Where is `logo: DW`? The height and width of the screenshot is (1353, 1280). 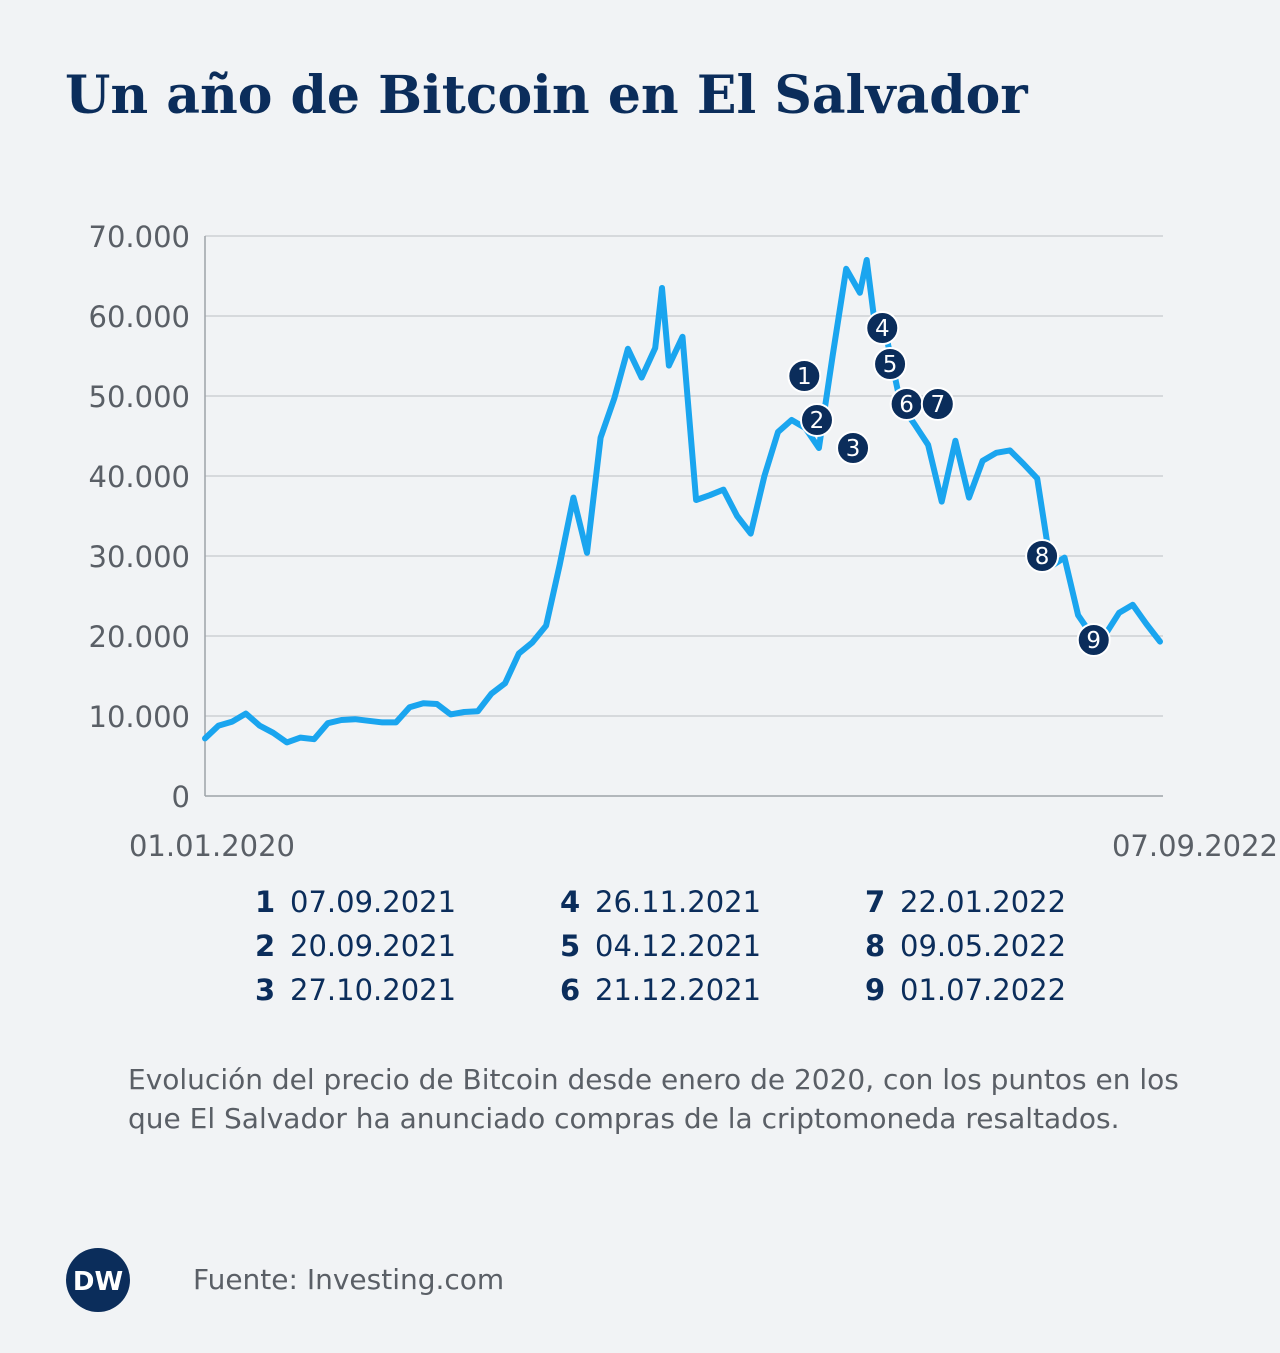
logo: DW is located at coordinates (98, 1282).